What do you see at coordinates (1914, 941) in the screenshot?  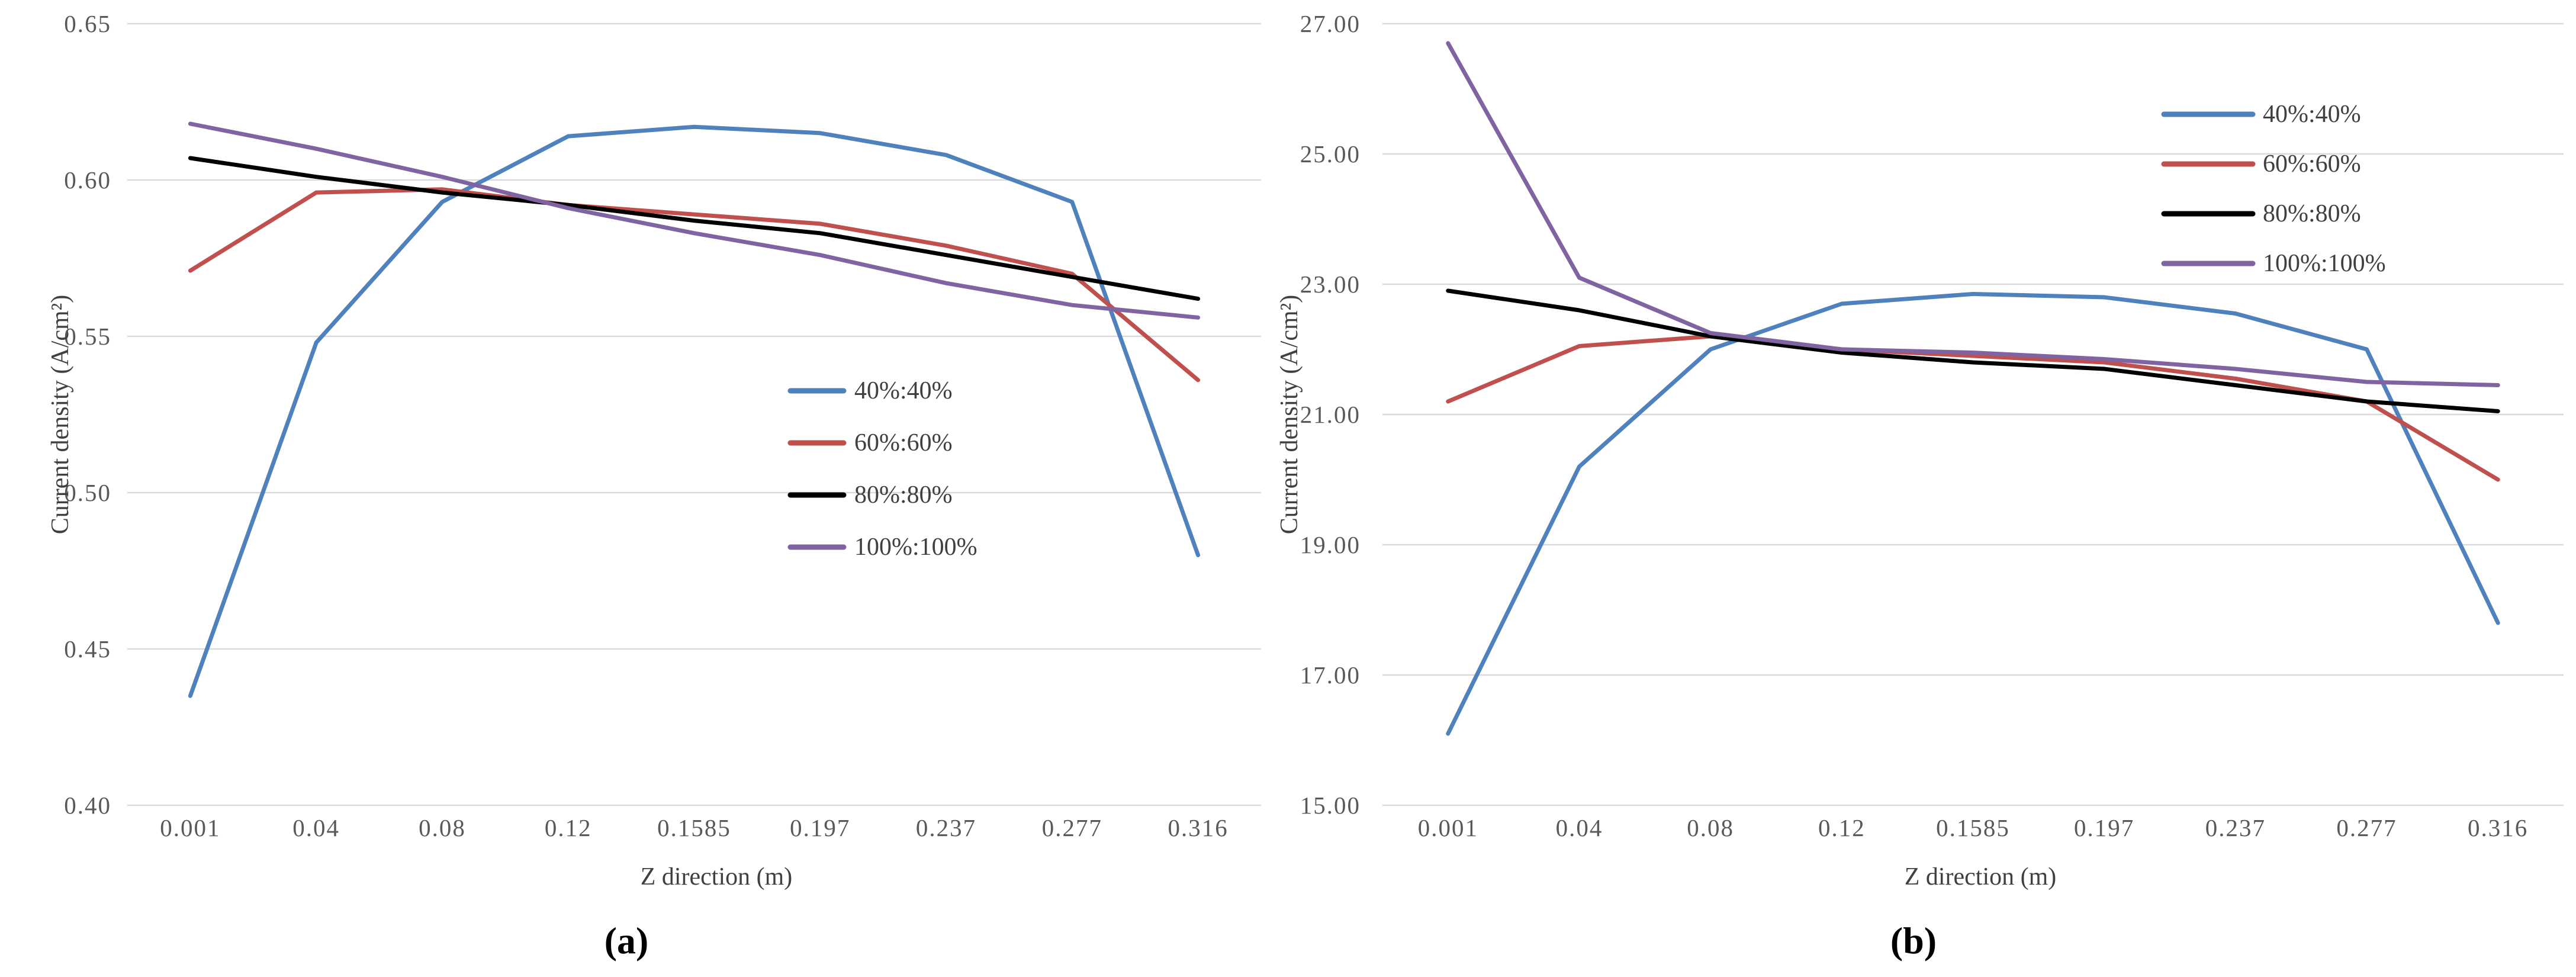 I see `chart-caption-b: (b)` at bounding box center [1914, 941].